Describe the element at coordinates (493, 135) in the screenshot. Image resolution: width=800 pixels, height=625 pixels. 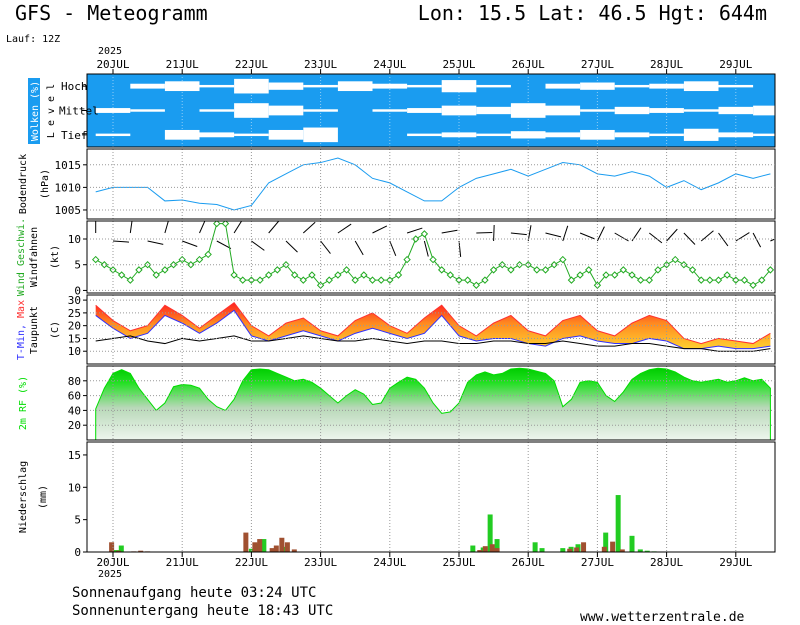
I see `cloud-cell-tief` at that location.